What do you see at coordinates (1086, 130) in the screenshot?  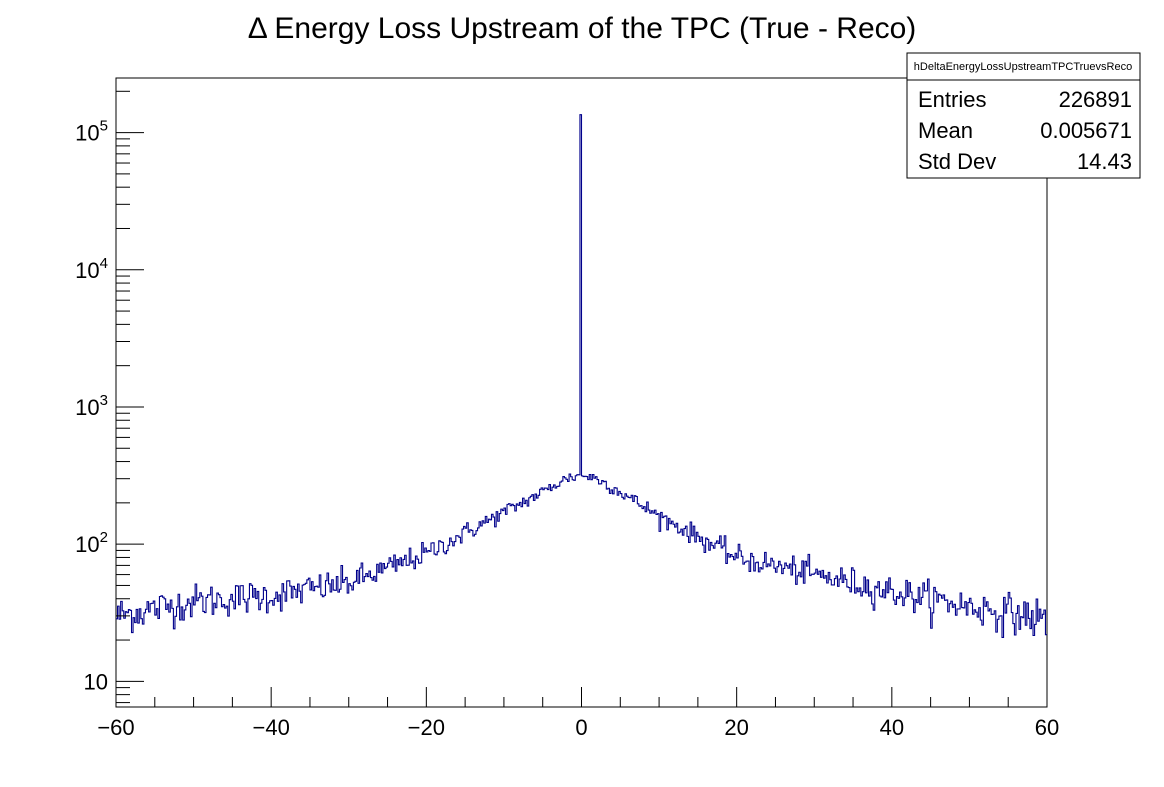 I see `stats-mean-value: 0.005671` at bounding box center [1086, 130].